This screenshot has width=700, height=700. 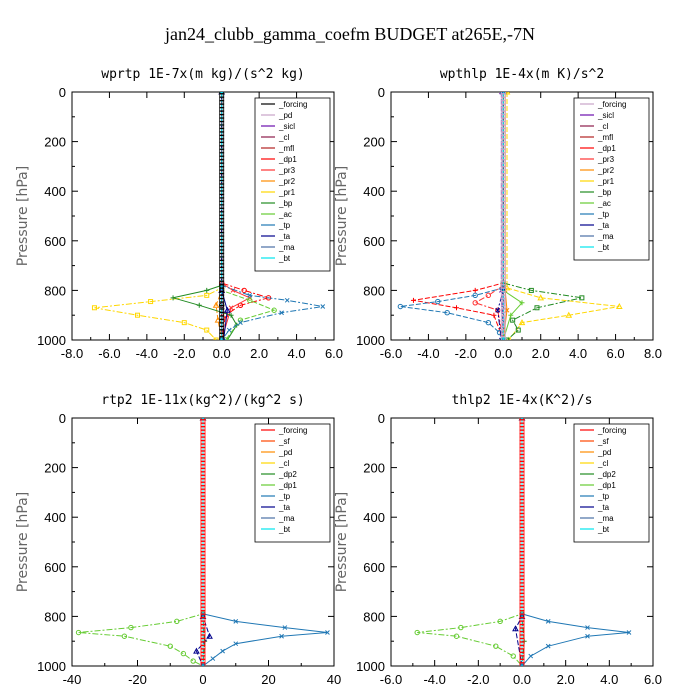 I want to click on x-tick-label: 6.0, so click(x=616, y=353).